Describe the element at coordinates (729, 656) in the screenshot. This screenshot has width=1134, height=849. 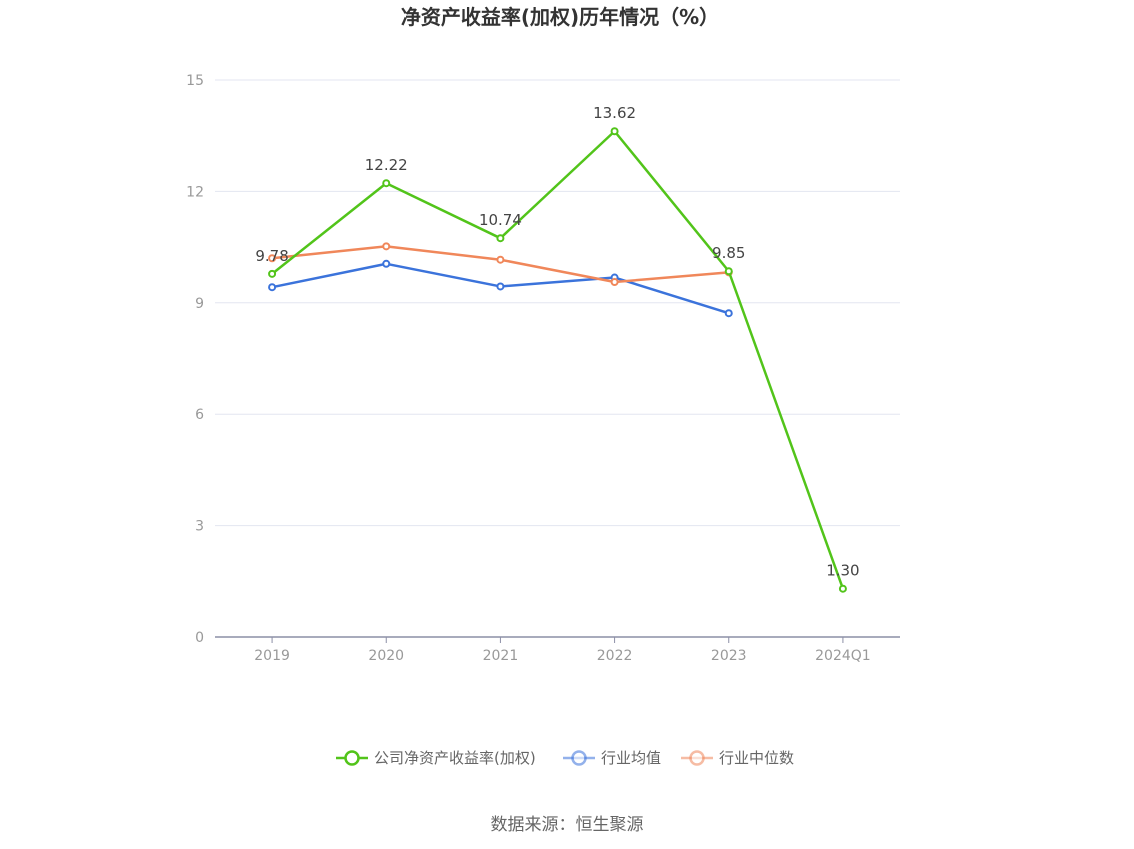
I see `x-tick-label: 2023` at that location.